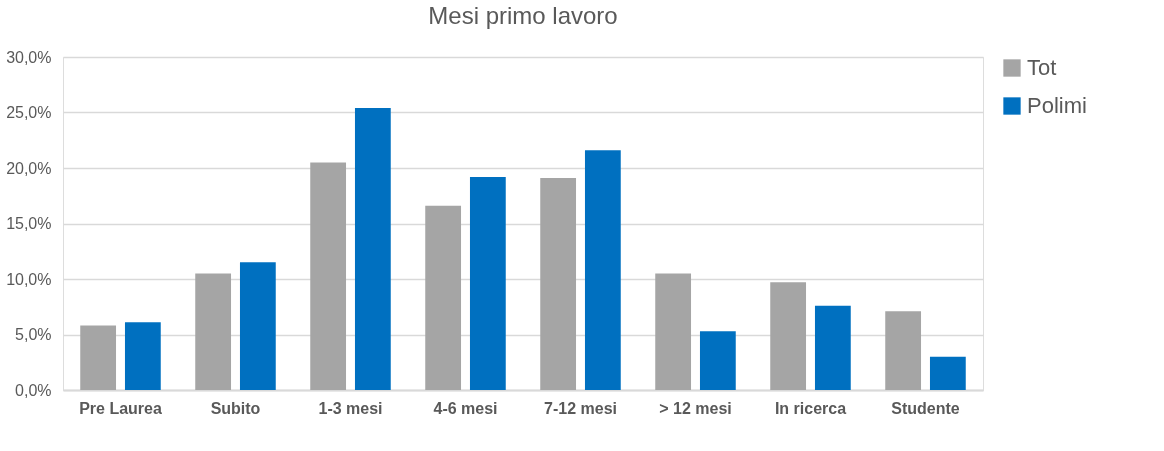 The image size is (1164, 451). I want to click on legend-label: Tot, so click(1042, 67).